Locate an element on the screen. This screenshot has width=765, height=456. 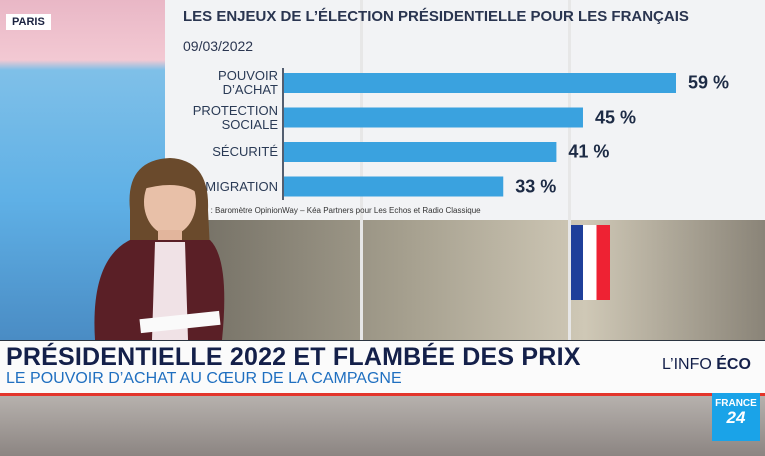
presenter is located at coordinates (159, 249).